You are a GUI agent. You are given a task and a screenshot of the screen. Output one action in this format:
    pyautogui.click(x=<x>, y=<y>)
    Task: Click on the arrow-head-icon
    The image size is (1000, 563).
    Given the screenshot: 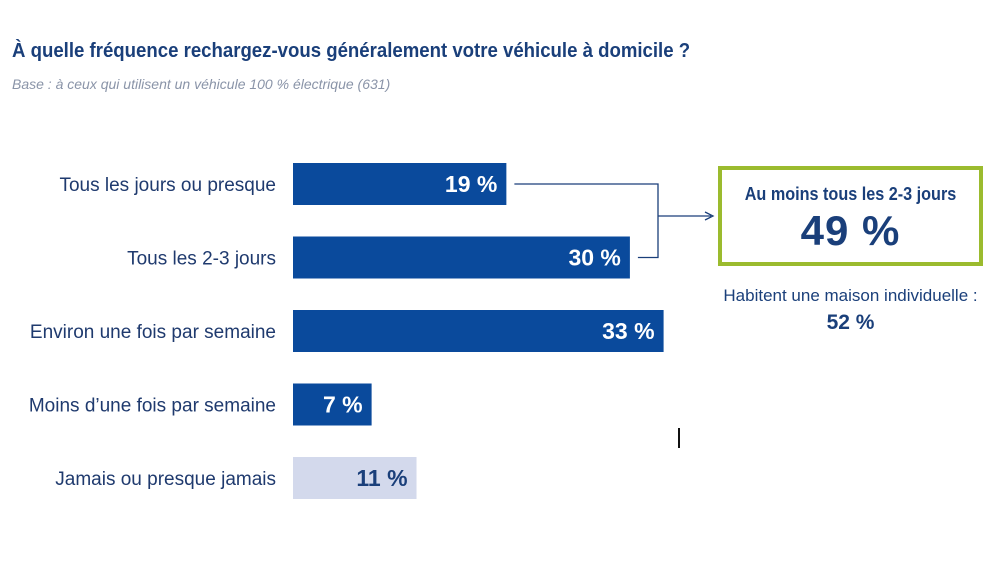 What is the action you would take?
    pyautogui.click(x=709, y=216)
    